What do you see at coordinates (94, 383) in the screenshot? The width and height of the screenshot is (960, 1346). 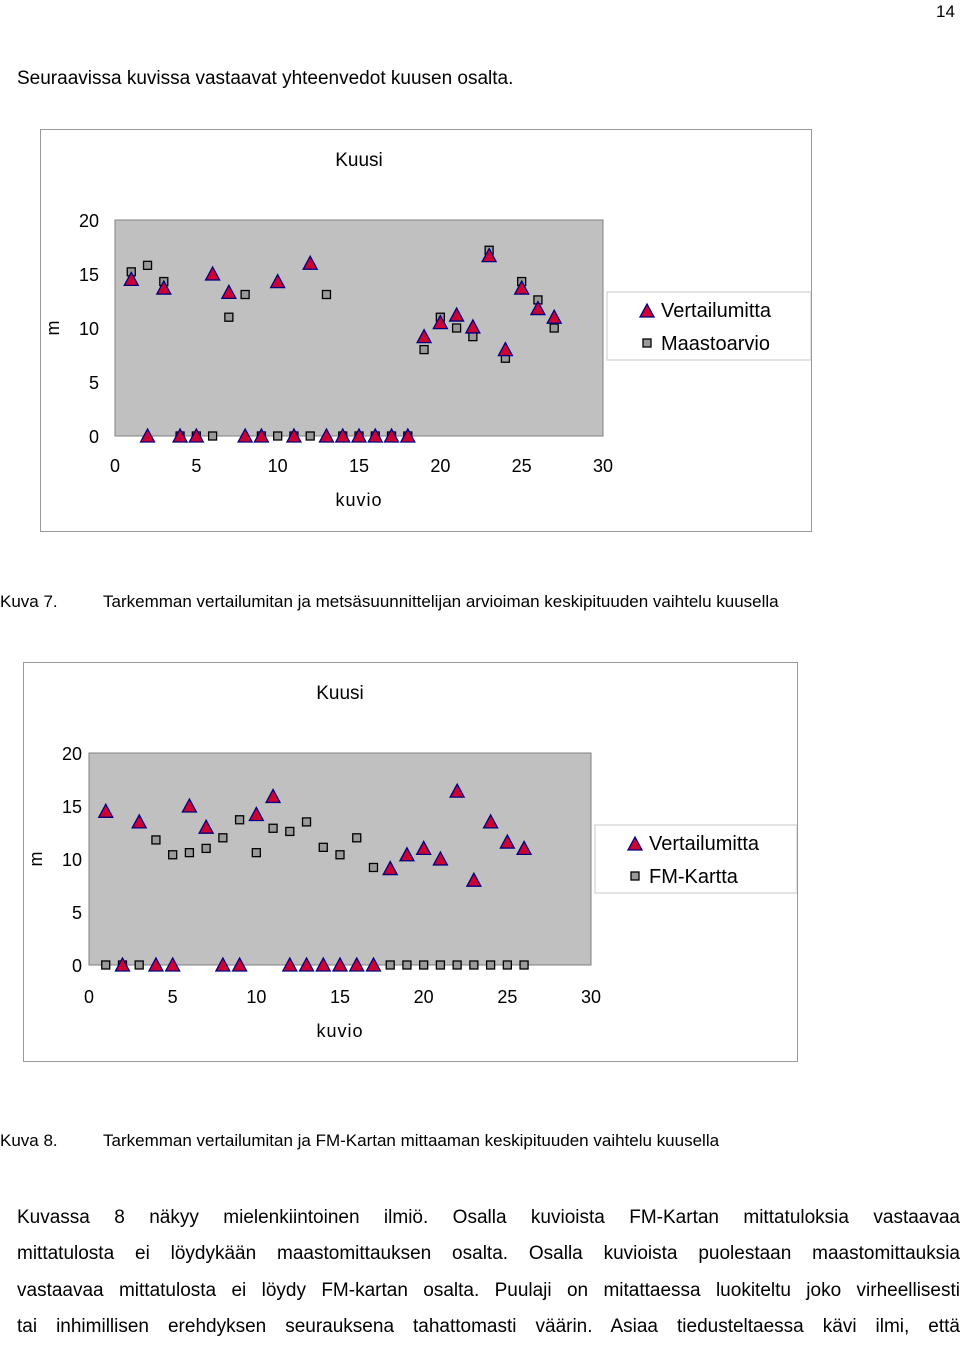 I see `y-tick-label: 5` at bounding box center [94, 383].